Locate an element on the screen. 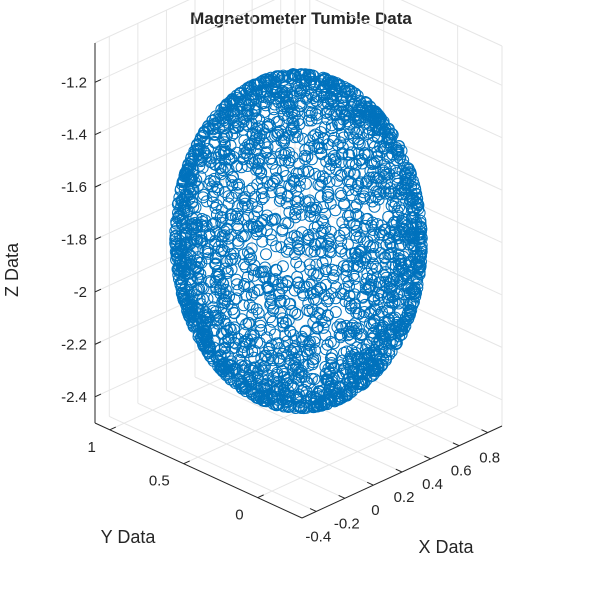  grid-line is located at coordinates (213, 463).